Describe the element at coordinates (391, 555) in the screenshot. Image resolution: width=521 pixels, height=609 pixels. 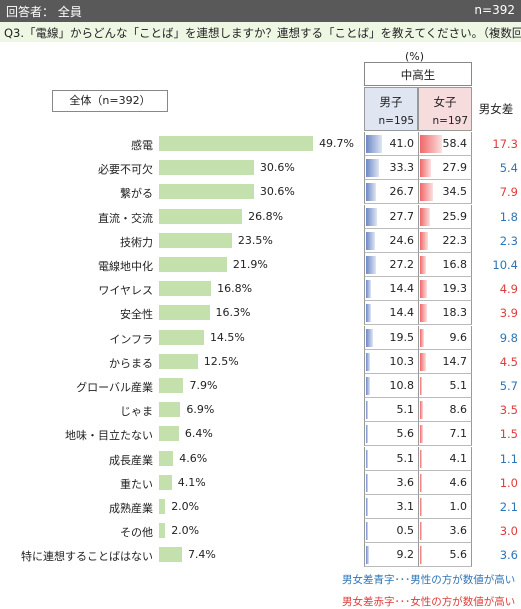
I see `male-cell: 9.2` at that location.